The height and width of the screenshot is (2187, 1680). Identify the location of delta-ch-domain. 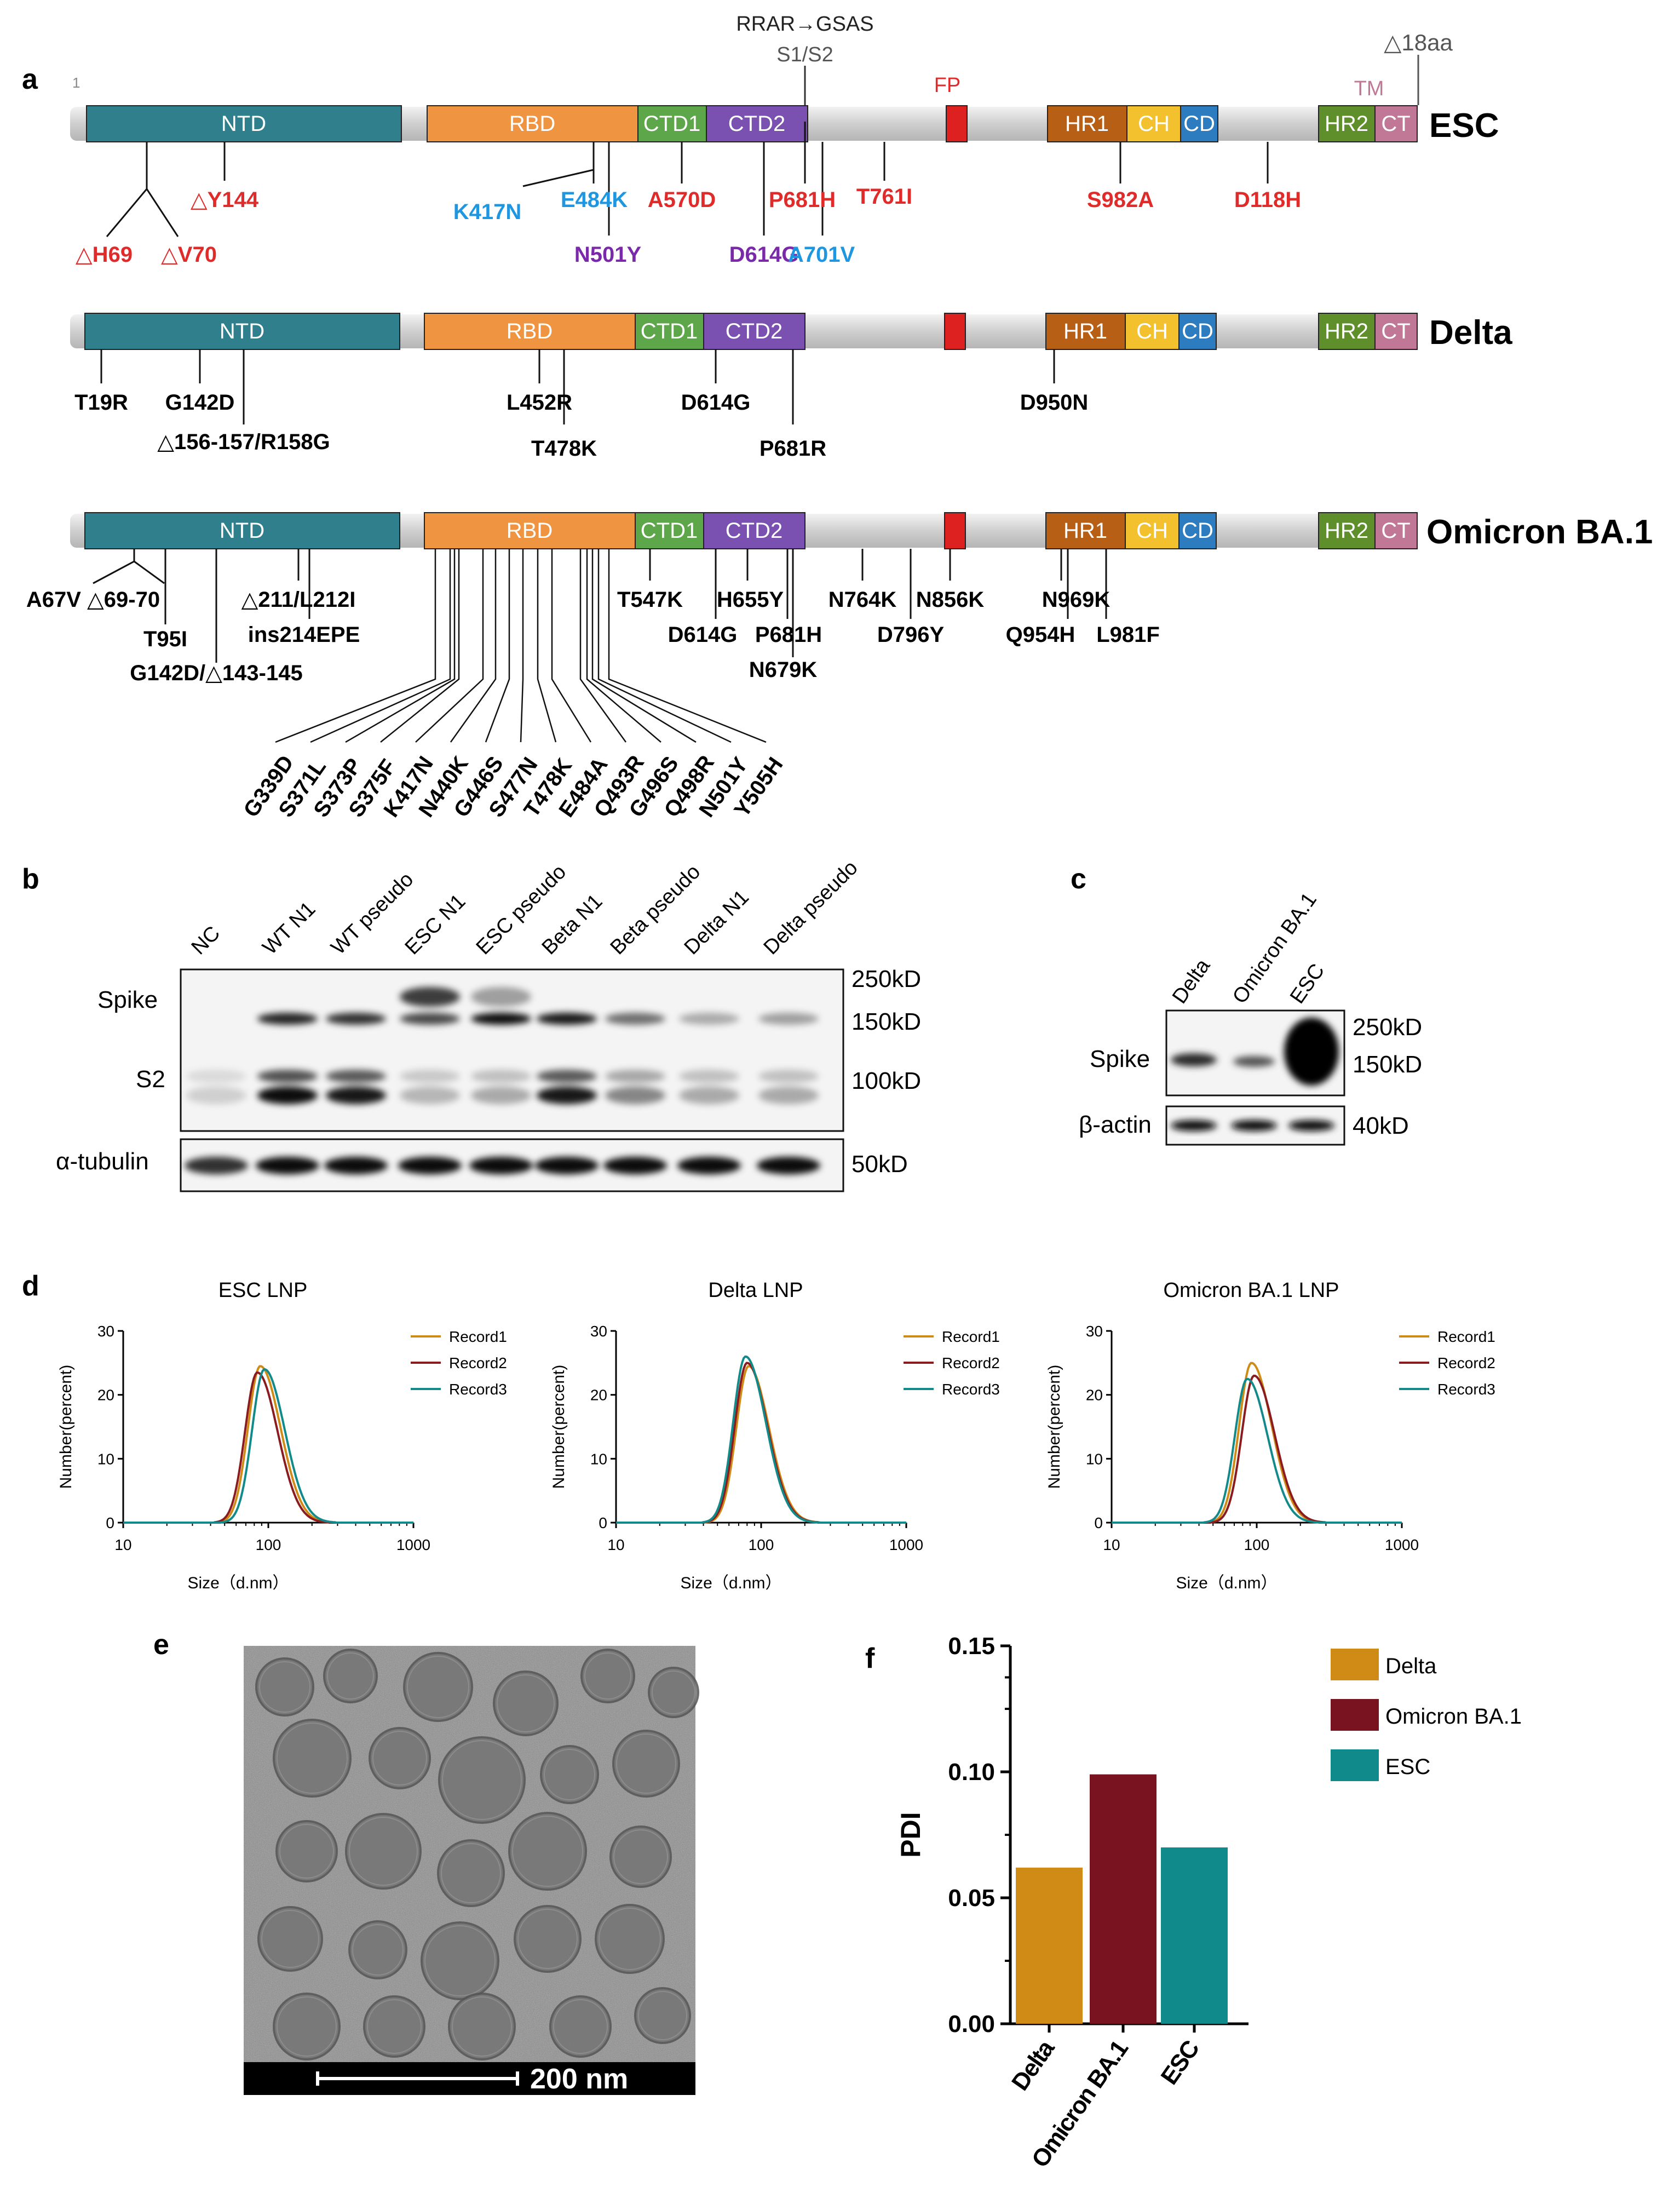
(1152, 331).